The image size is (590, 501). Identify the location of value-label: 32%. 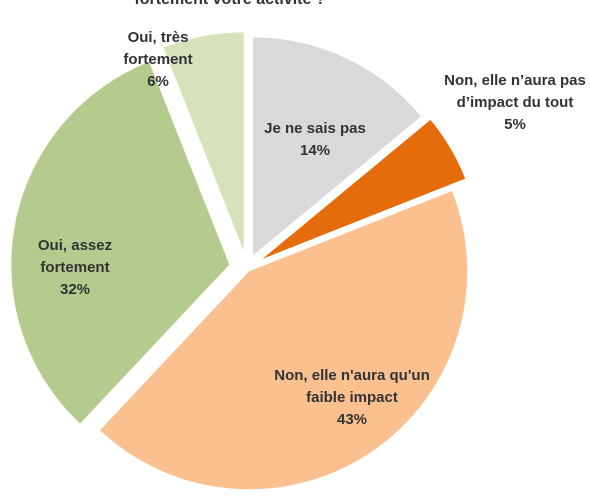
(75, 289).